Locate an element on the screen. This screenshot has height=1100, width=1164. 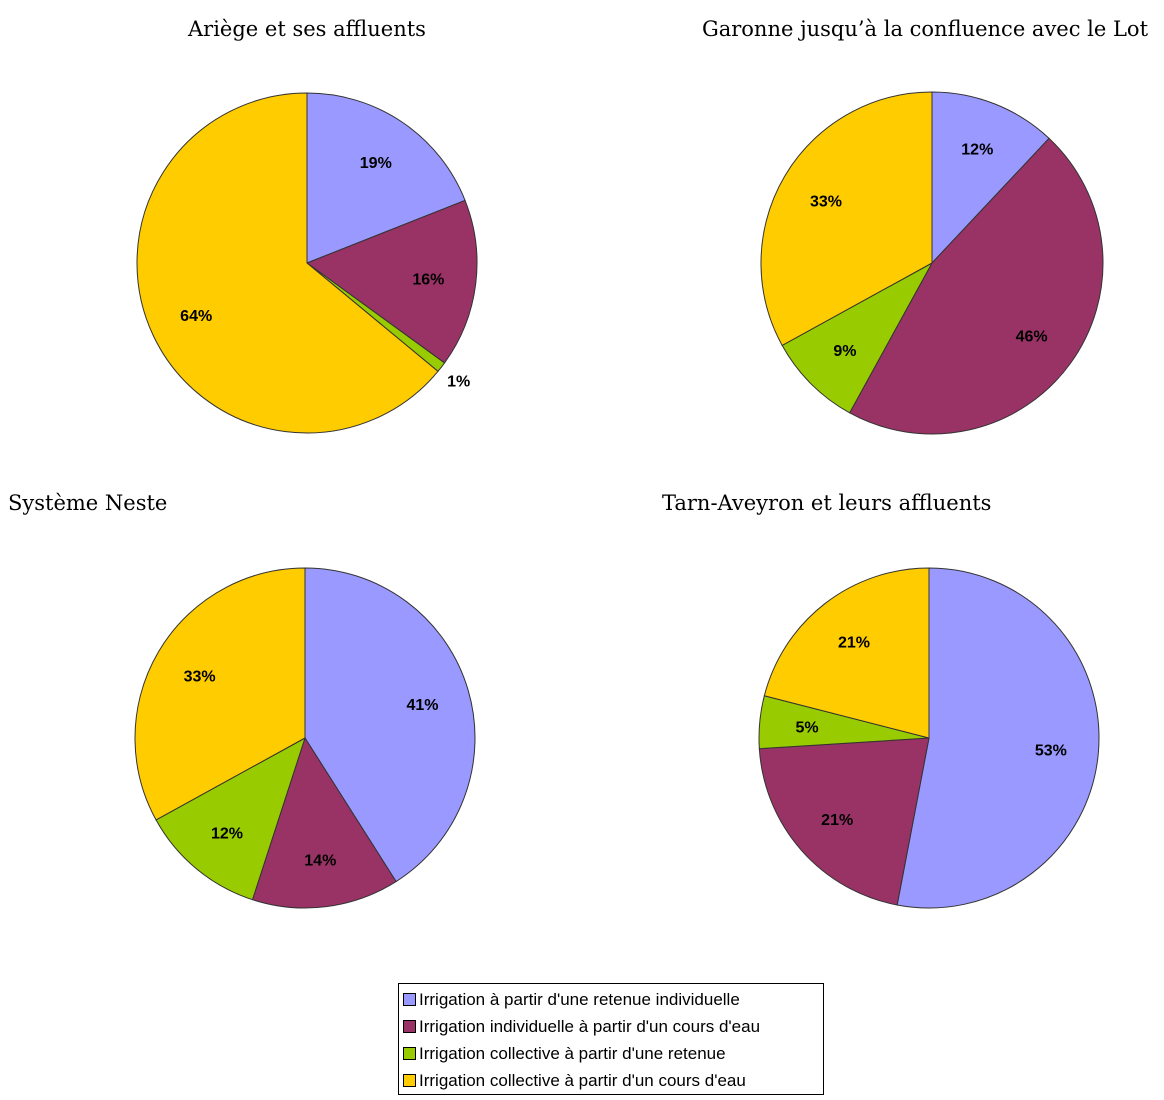
legend-swatch-collective-cours-eau is located at coordinates (409, 1080).